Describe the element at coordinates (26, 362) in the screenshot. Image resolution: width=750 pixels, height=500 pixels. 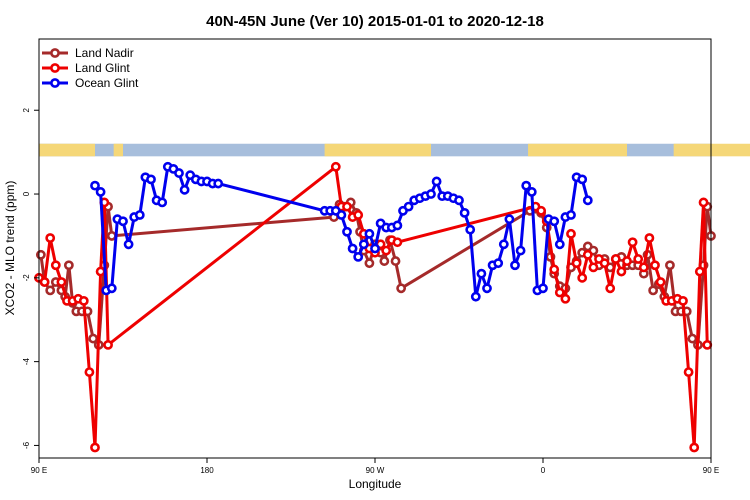
I see `y-tick-label: -4` at that location.